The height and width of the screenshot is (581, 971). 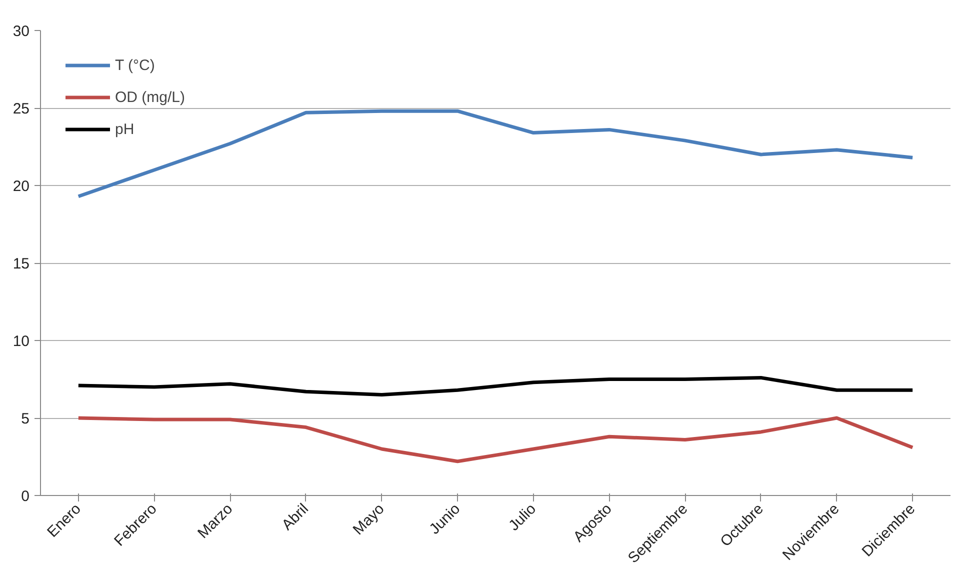 I want to click on y-tick-label: 15, so click(x=21, y=264).